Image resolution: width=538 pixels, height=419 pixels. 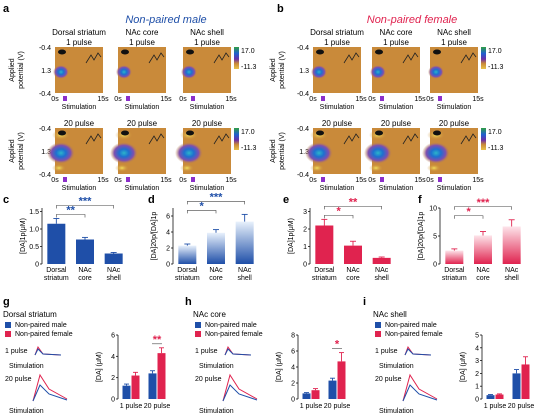 What do you see at coordinates (420, 180) in the screenshot?
I see `time-tick: 15s` at bounding box center [420, 180].